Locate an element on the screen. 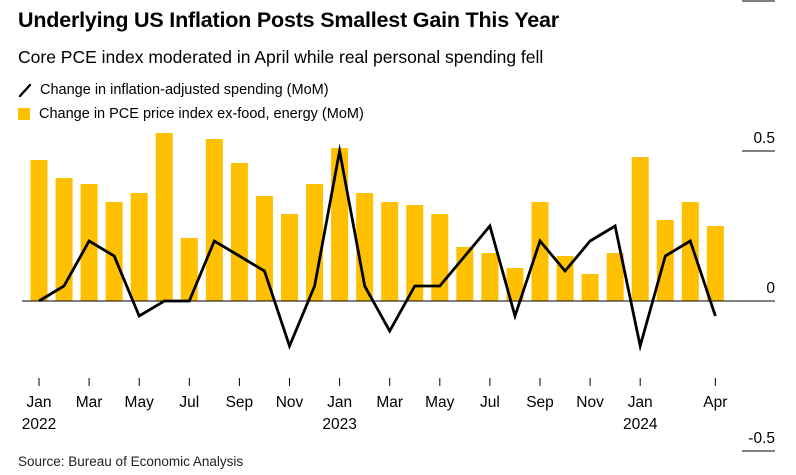 This screenshot has height=475, width=796. x-year-label: 2024 is located at coordinates (640, 424).